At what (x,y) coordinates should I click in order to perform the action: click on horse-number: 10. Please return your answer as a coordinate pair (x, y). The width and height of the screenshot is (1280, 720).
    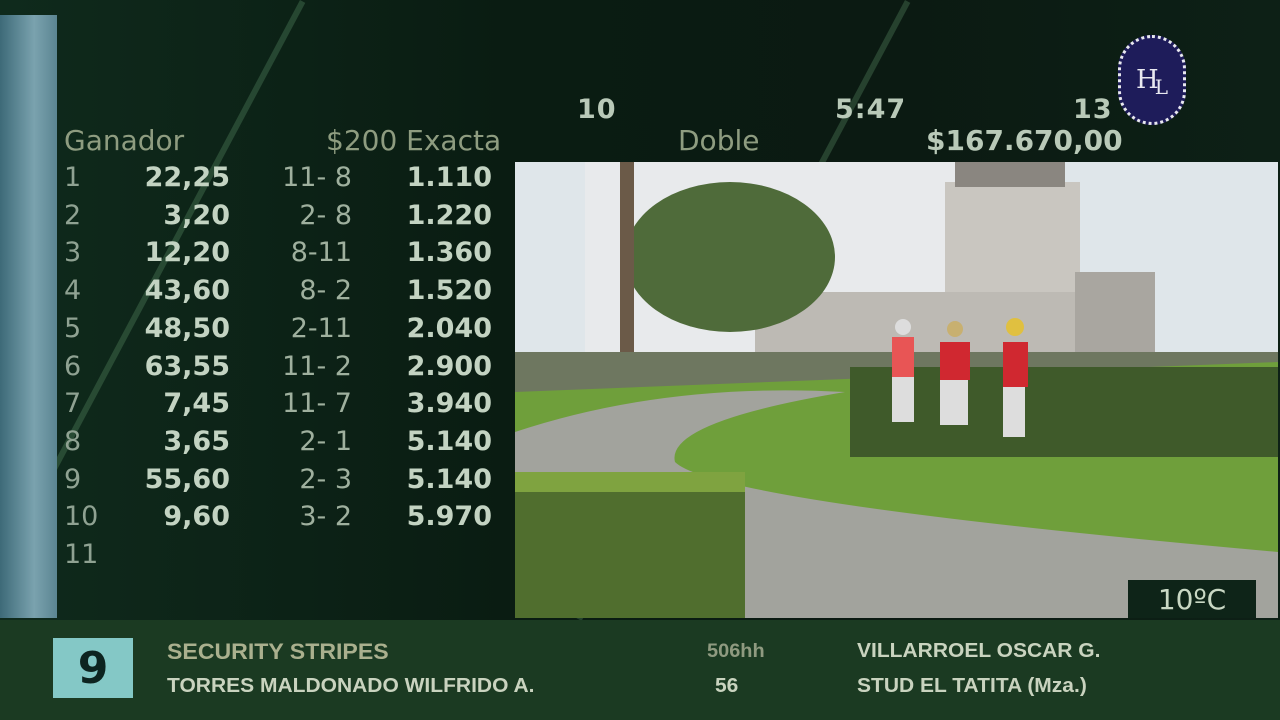
    Looking at the image, I should click on (81, 517).